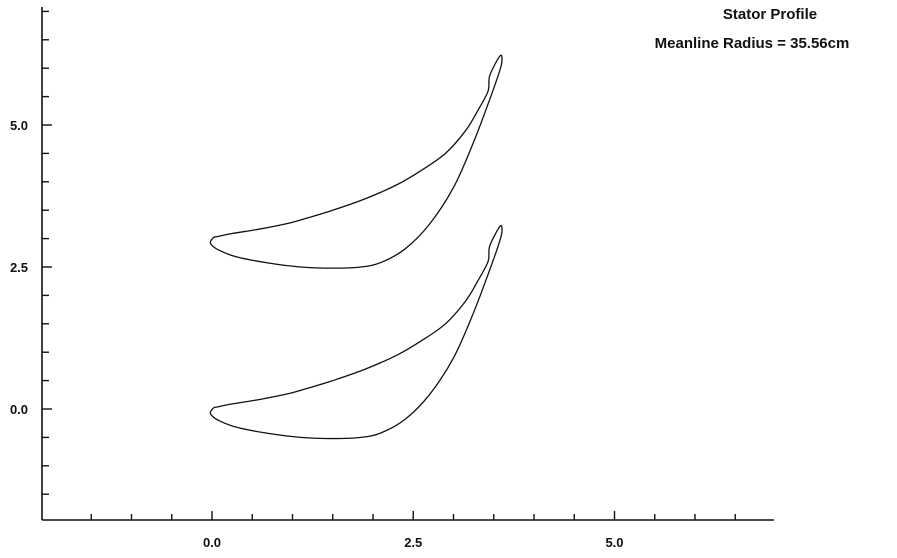  What do you see at coordinates (356, 332) in the screenshot?
I see `lower-blade-profile` at bounding box center [356, 332].